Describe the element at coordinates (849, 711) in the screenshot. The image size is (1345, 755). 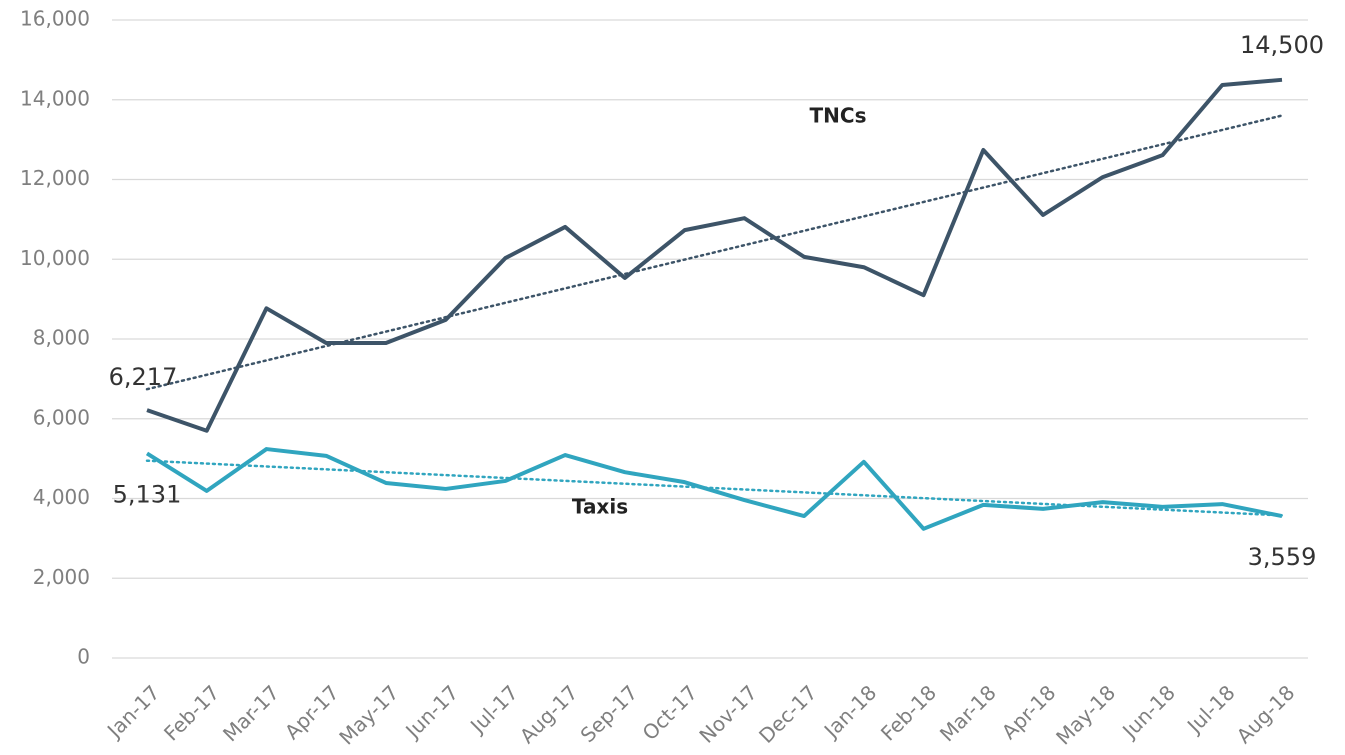
I see `x-tick-label: Jan-18` at that location.